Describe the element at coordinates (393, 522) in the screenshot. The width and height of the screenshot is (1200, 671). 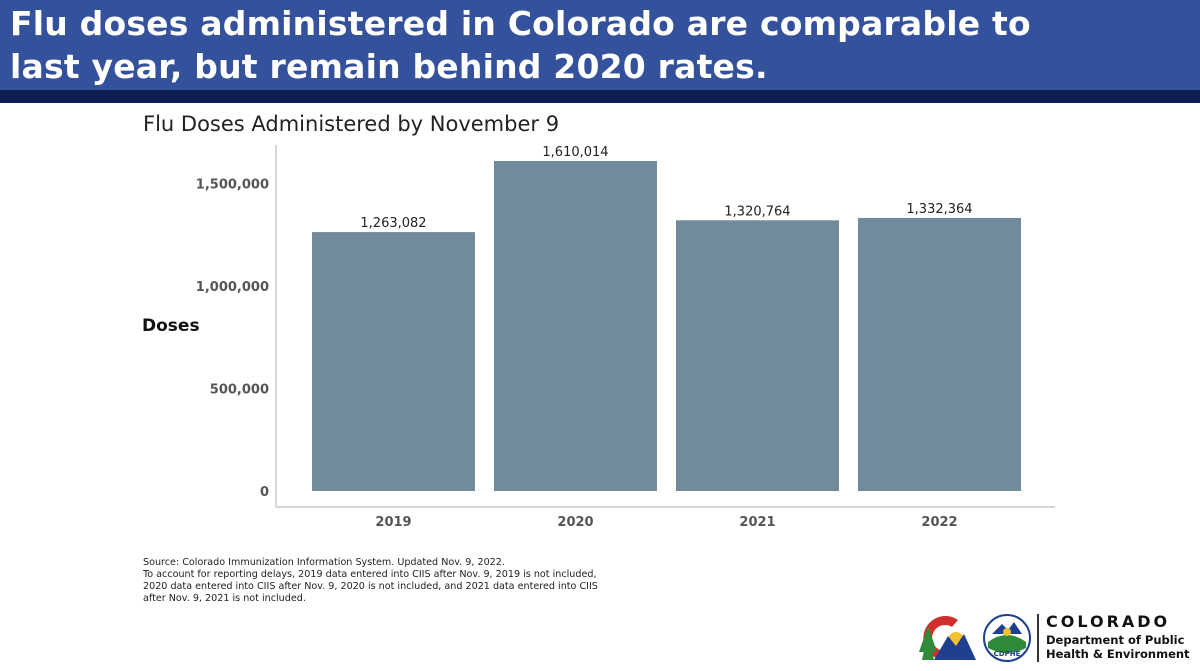
I see `x-tick-label: 2019` at that location.